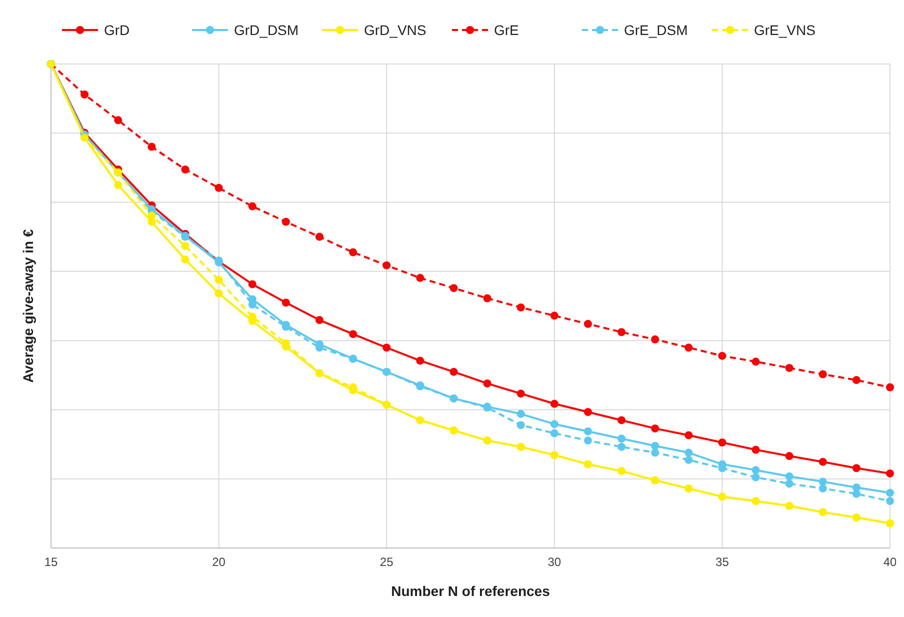 The width and height of the screenshot is (904, 617). What do you see at coordinates (656, 30) in the screenshot?
I see `legend-label: GrE_DSM` at bounding box center [656, 30].